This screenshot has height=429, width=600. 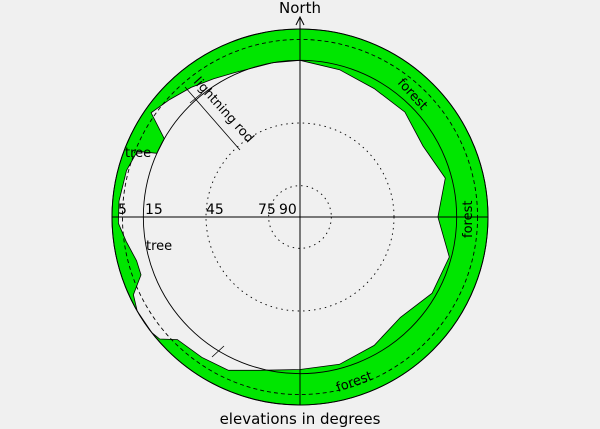 I want to click on ring-label-15: 15, so click(x=154, y=210).